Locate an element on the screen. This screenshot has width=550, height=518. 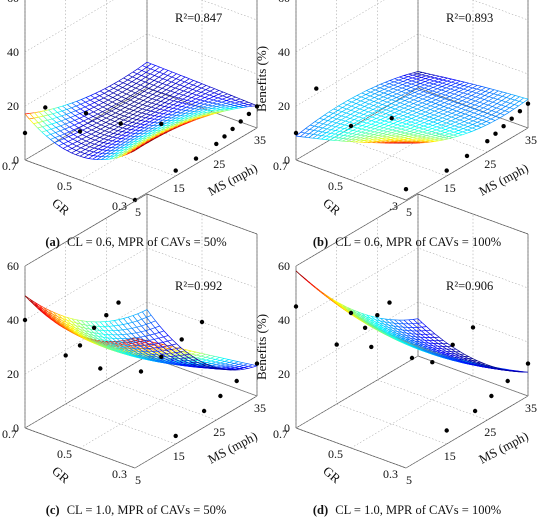
y-tick-label: 0.5 is located at coordinates (64, 186).